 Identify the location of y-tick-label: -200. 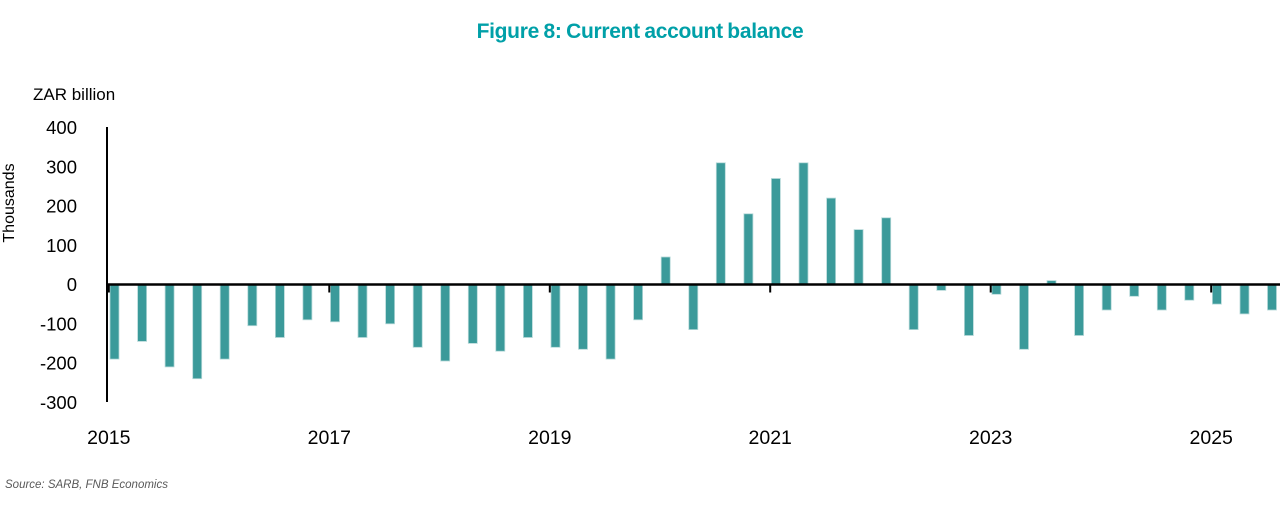
(58, 363).